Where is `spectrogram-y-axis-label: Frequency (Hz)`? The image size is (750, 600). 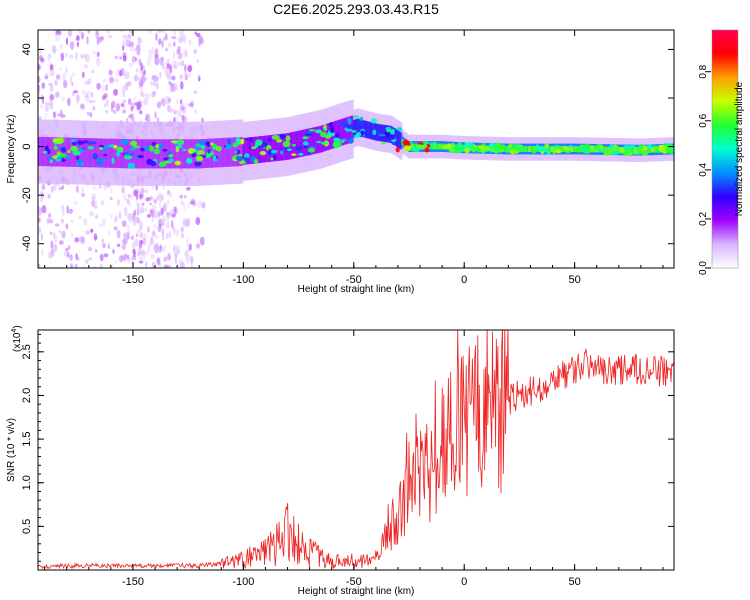
spectrogram-y-axis-label: Frequency (Hz) is located at coordinates (11, 149).